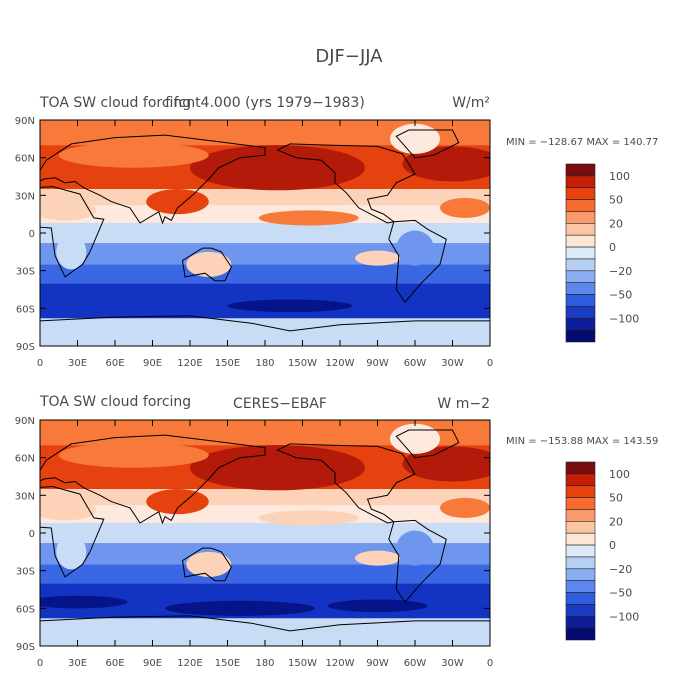 This screenshot has width=700, height=700. What do you see at coordinates (115, 402) in the screenshot?
I see `panel-title-left: TOA SW cloud forcing` at bounding box center [115, 402].